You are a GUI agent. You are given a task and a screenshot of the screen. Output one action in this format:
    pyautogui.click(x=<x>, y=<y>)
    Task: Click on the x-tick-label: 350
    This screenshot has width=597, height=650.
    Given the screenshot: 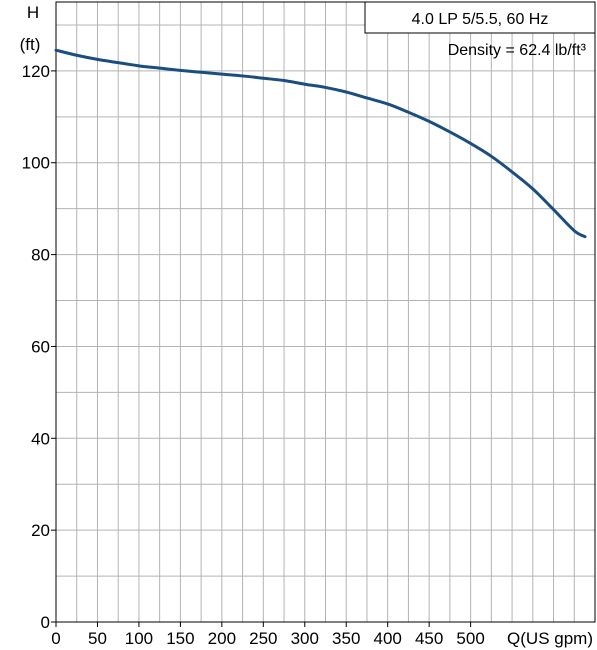 What is the action you would take?
    pyautogui.click(x=346, y=638)
    